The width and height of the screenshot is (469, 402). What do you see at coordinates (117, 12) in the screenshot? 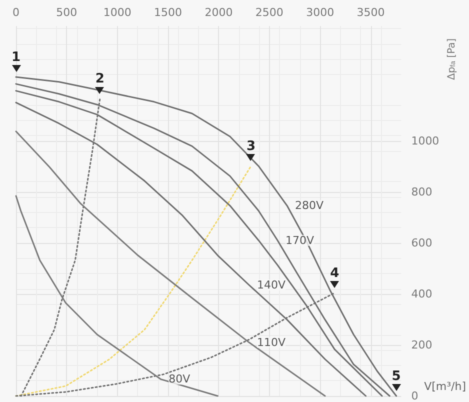
I see `x-tick-label: 1000` at bounding box center [117, 12].